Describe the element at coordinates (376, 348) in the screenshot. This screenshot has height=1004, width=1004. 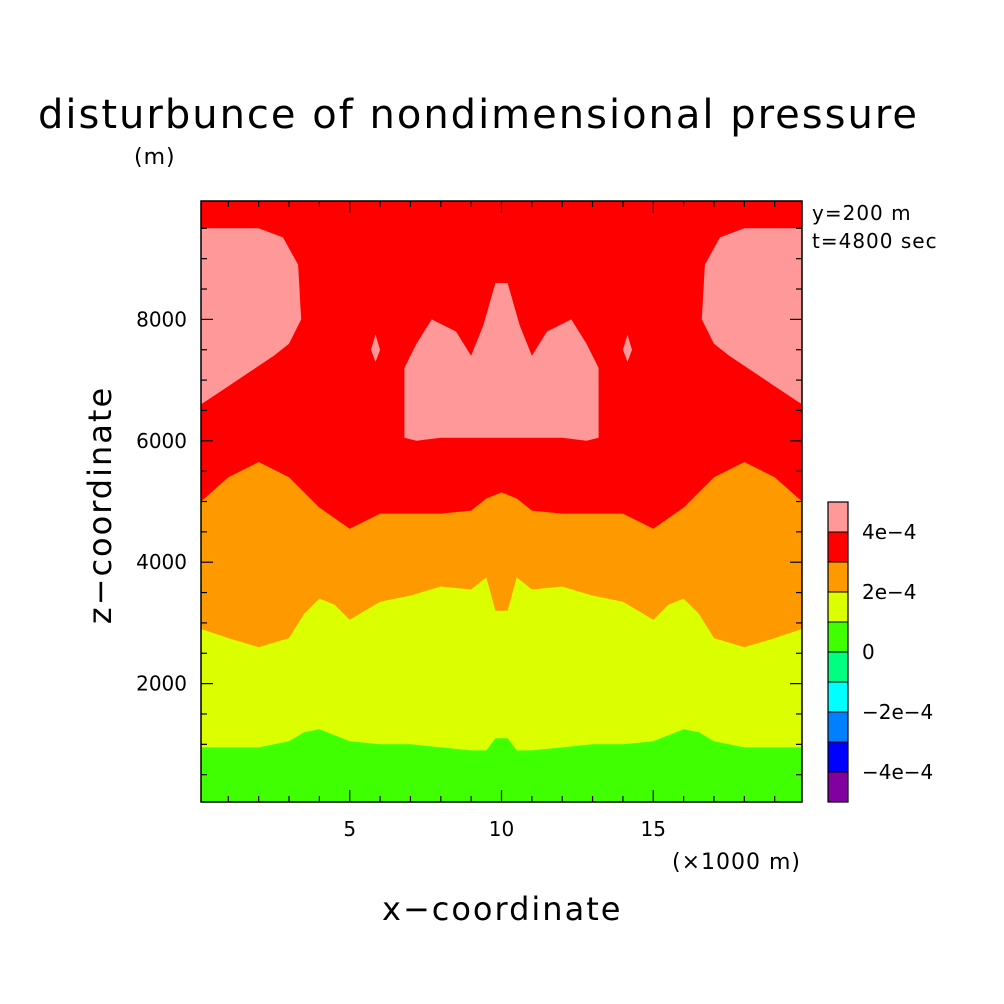
I see `region-pink-speck-left` at that location.